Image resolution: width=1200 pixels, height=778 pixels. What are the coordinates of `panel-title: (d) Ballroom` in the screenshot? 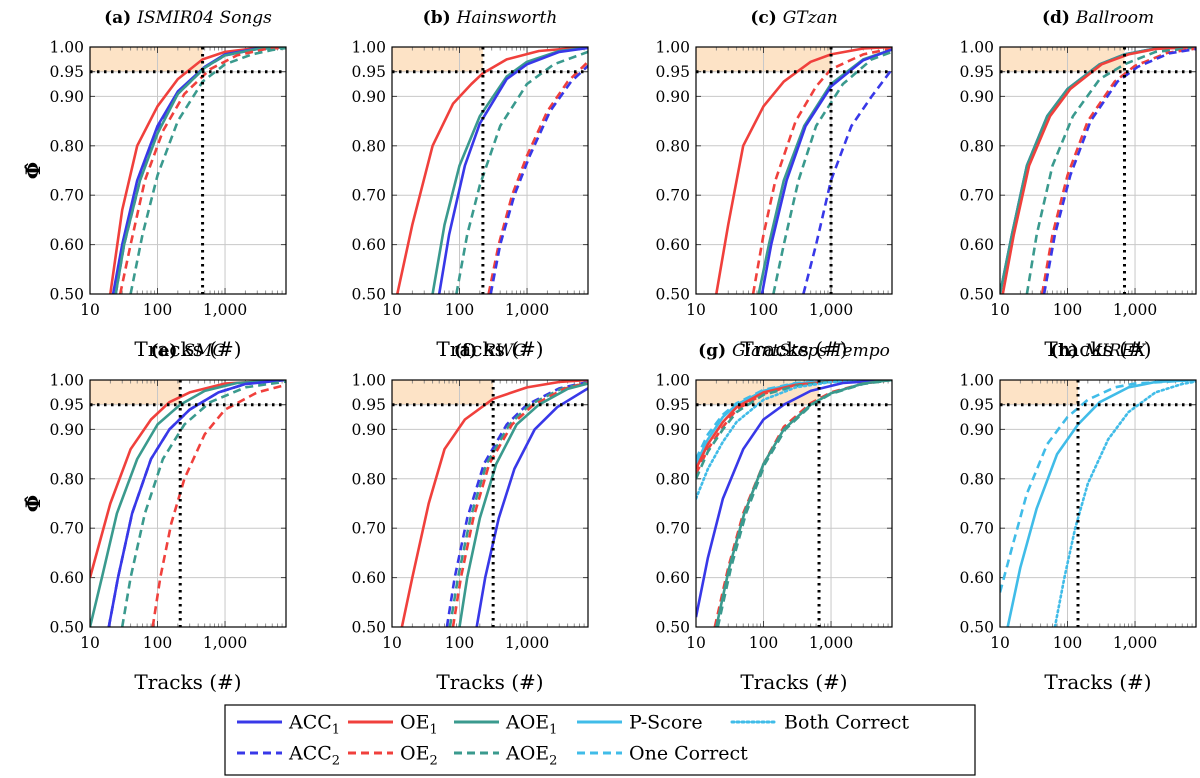 It's located at (1098, 18).